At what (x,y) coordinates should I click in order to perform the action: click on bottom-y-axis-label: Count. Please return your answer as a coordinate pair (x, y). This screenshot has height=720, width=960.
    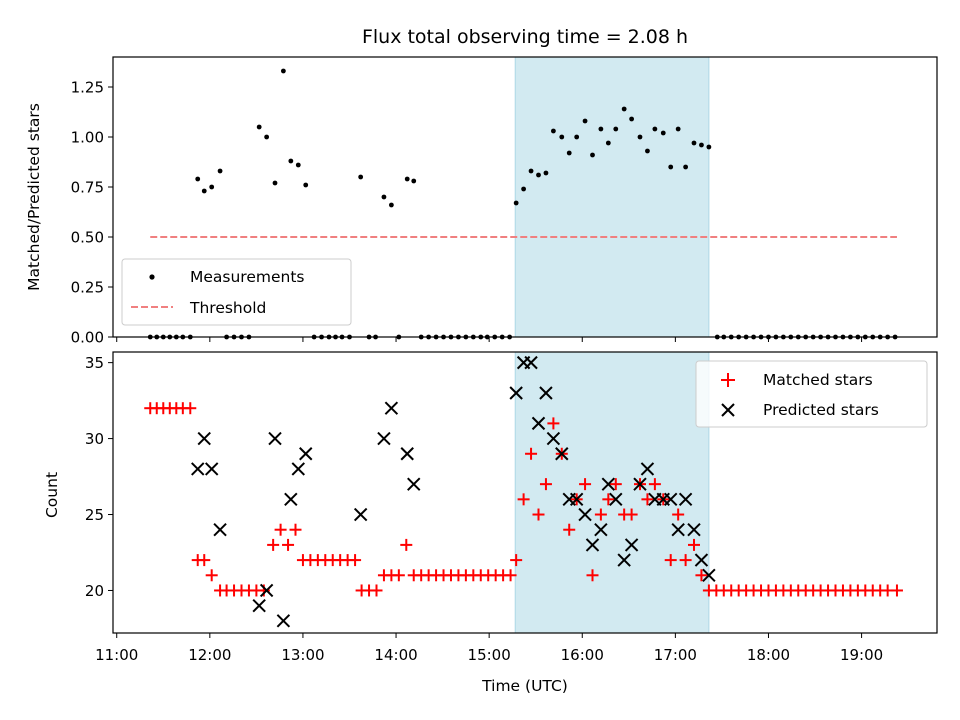
    Looking at the image, I should click on (52, 495).